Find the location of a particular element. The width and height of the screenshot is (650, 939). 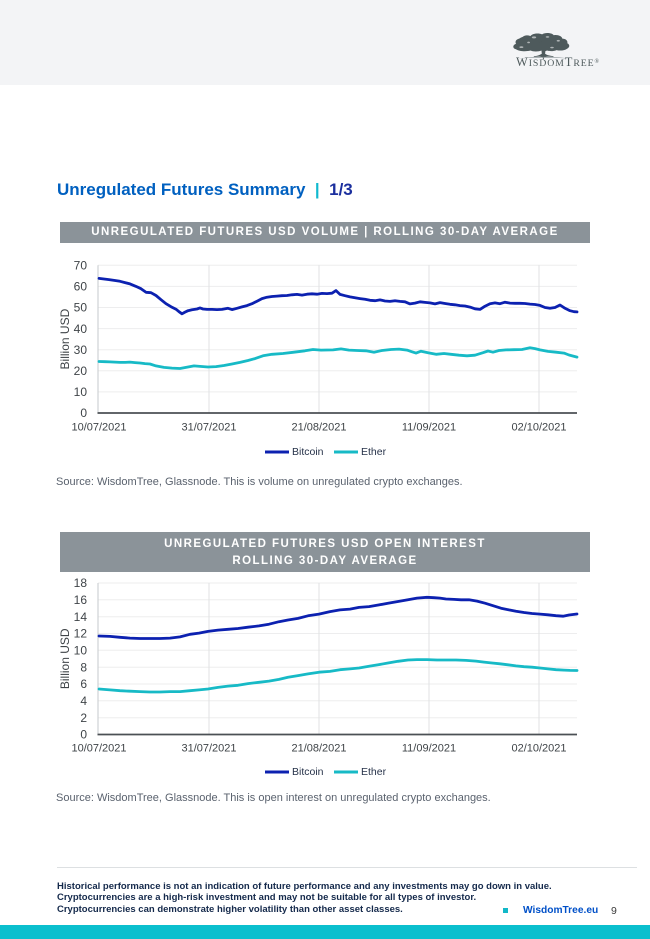

svg-text: 8 is located at coordinates (83, 667).